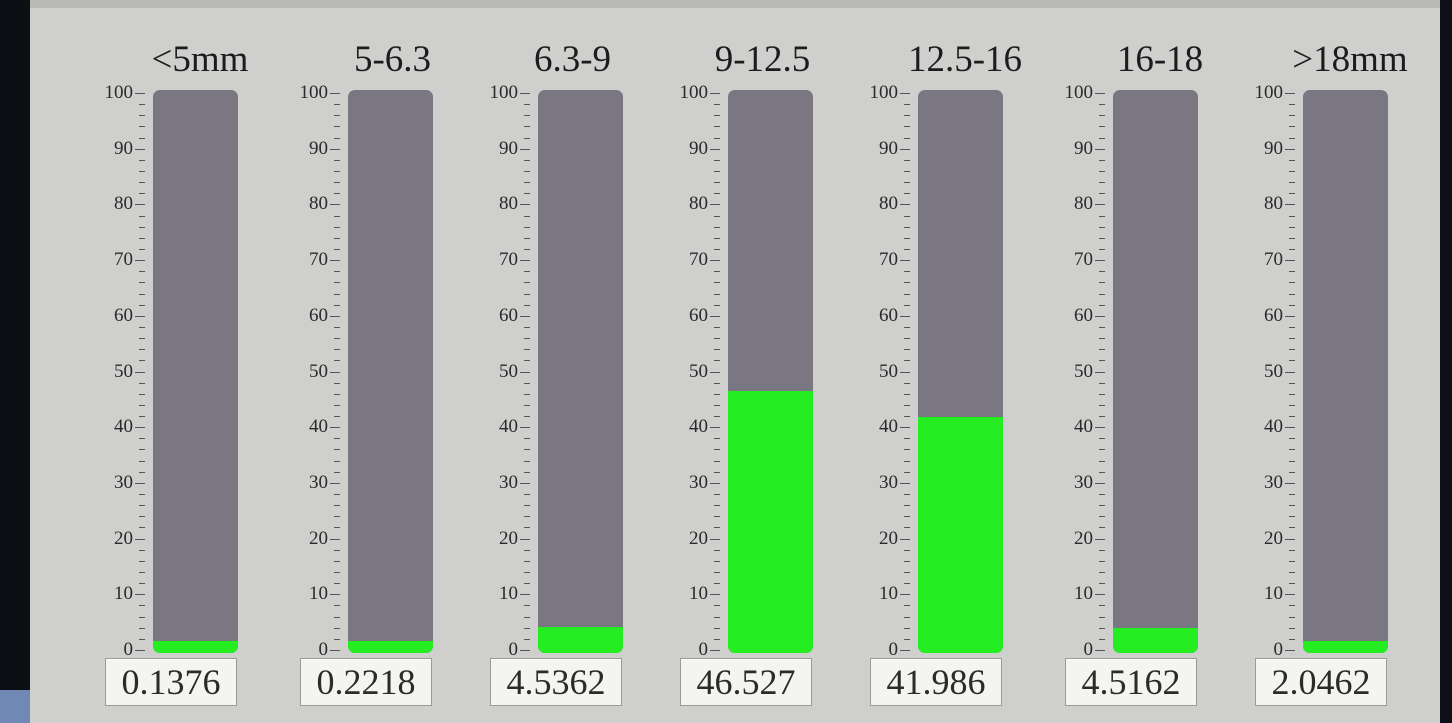 The height and width of the screenshot is (723, 1452). What do you see at coordinates (171, 682) in the screenshot?
I see `gauge-value-display: 0.1376` at bounding box center [171, 682].